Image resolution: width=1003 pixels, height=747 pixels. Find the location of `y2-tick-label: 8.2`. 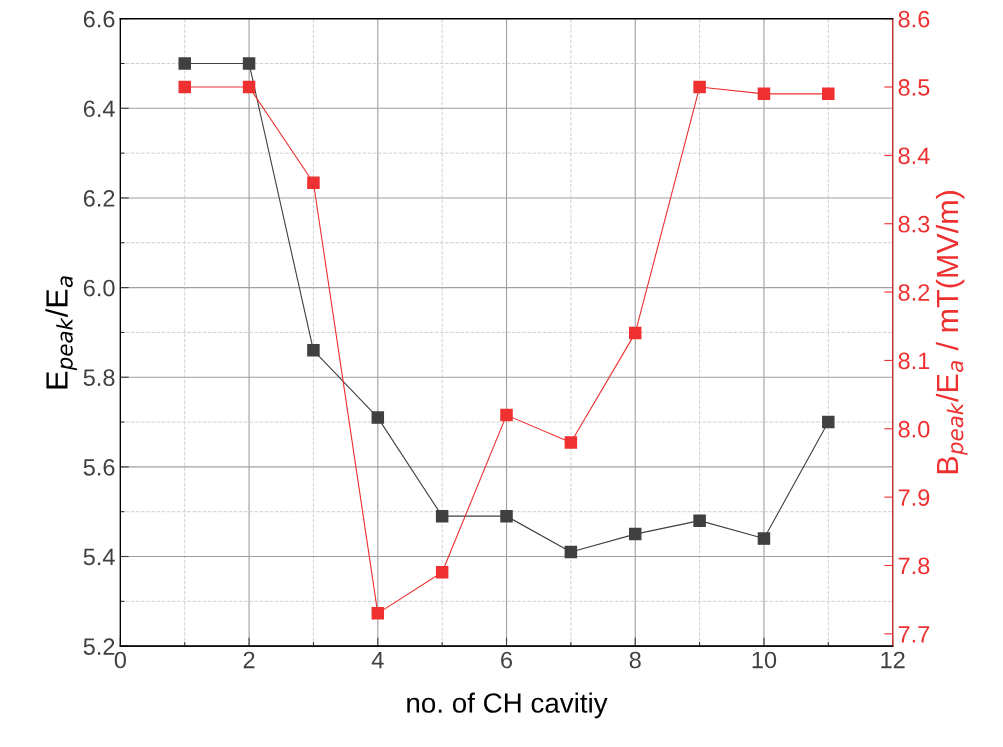

y2-tick-label: 8.2 is located at coordinates (914, 292).